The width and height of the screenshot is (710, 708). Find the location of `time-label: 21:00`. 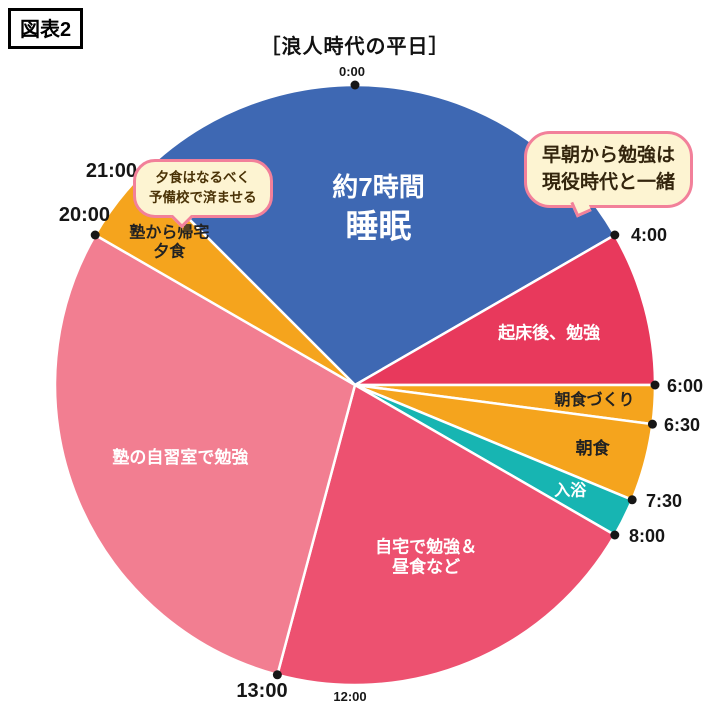

time-label: 21:00 is located at coordinates (111, 171).